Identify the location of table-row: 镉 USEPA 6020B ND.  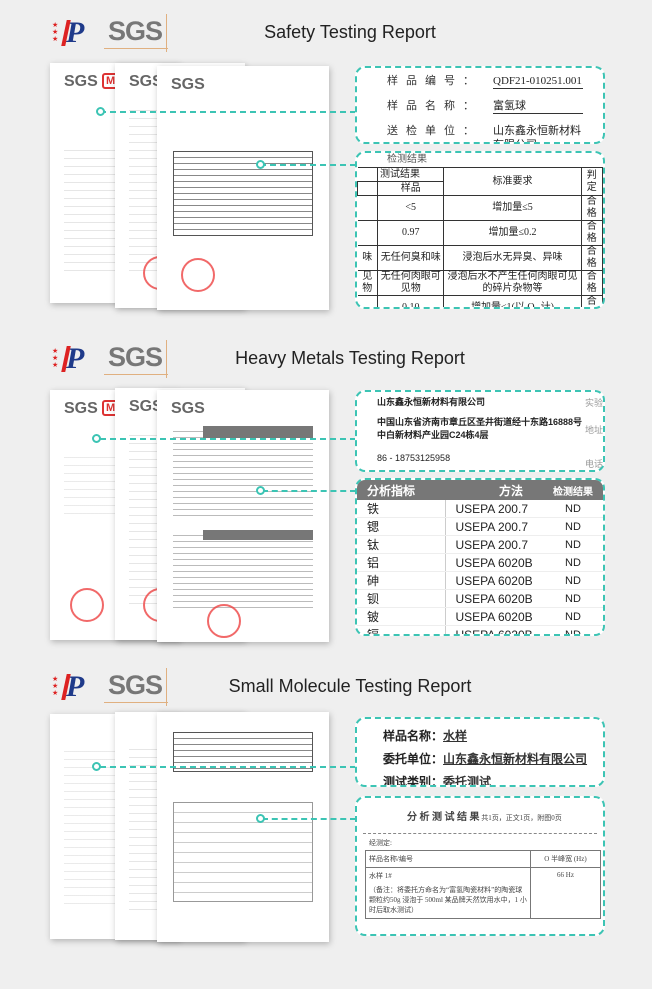
(480, 629).